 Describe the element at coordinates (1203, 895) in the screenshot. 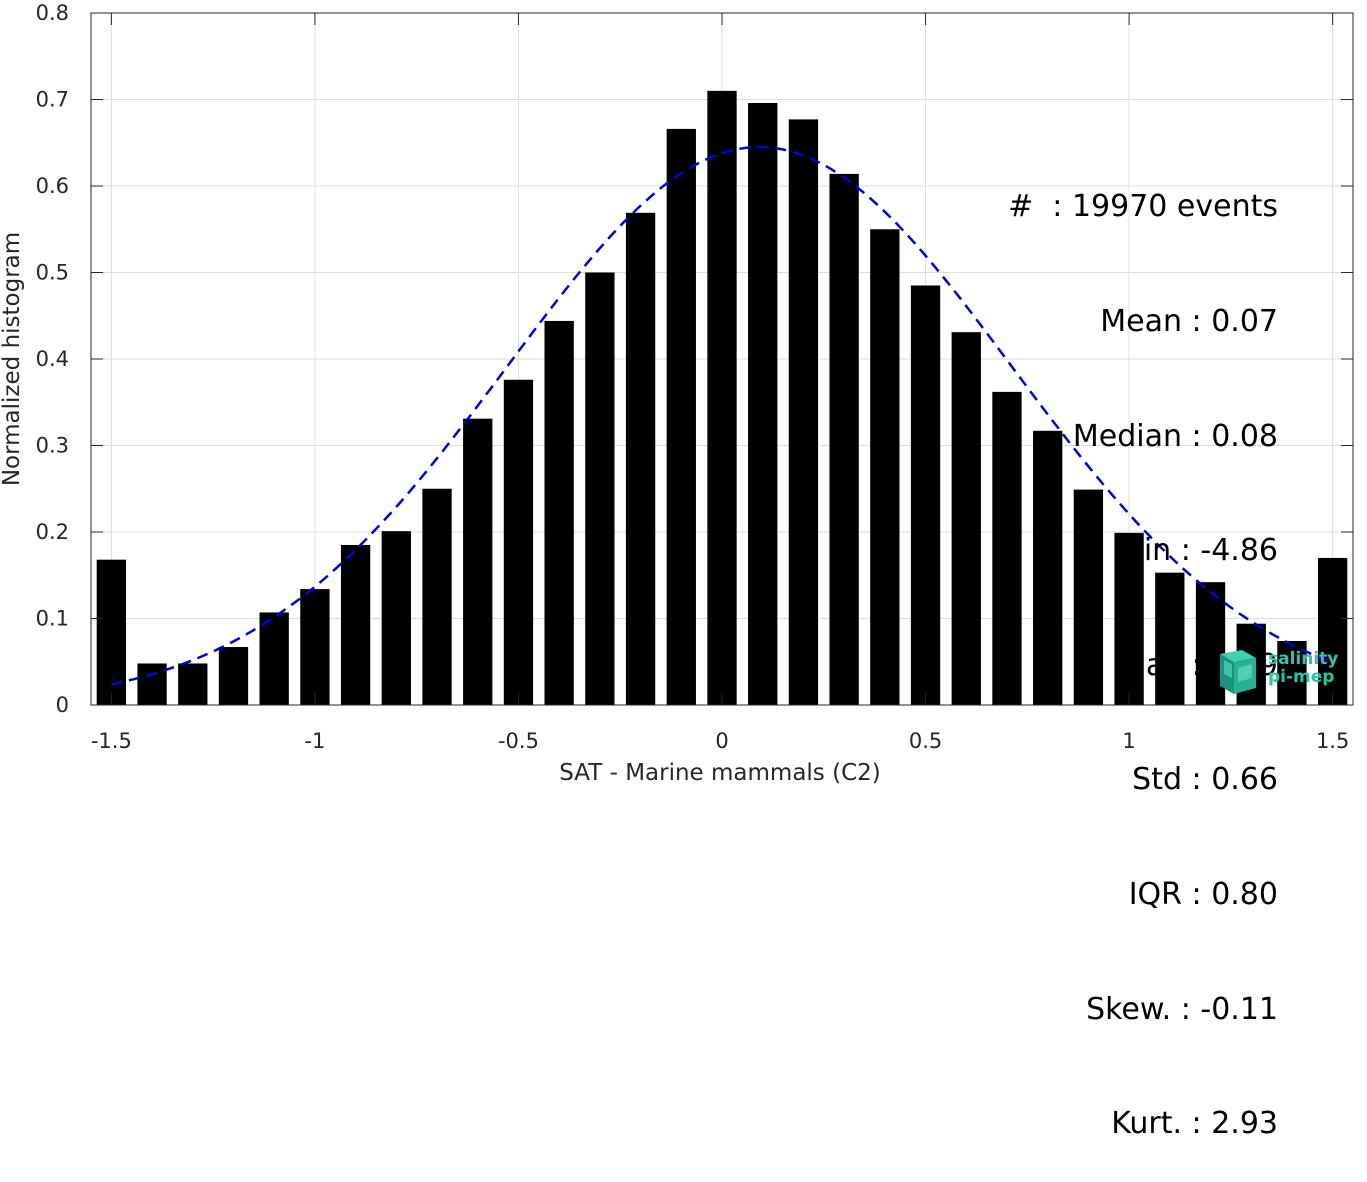

I see `stat-iqr: IQR : 0.80` at that location.